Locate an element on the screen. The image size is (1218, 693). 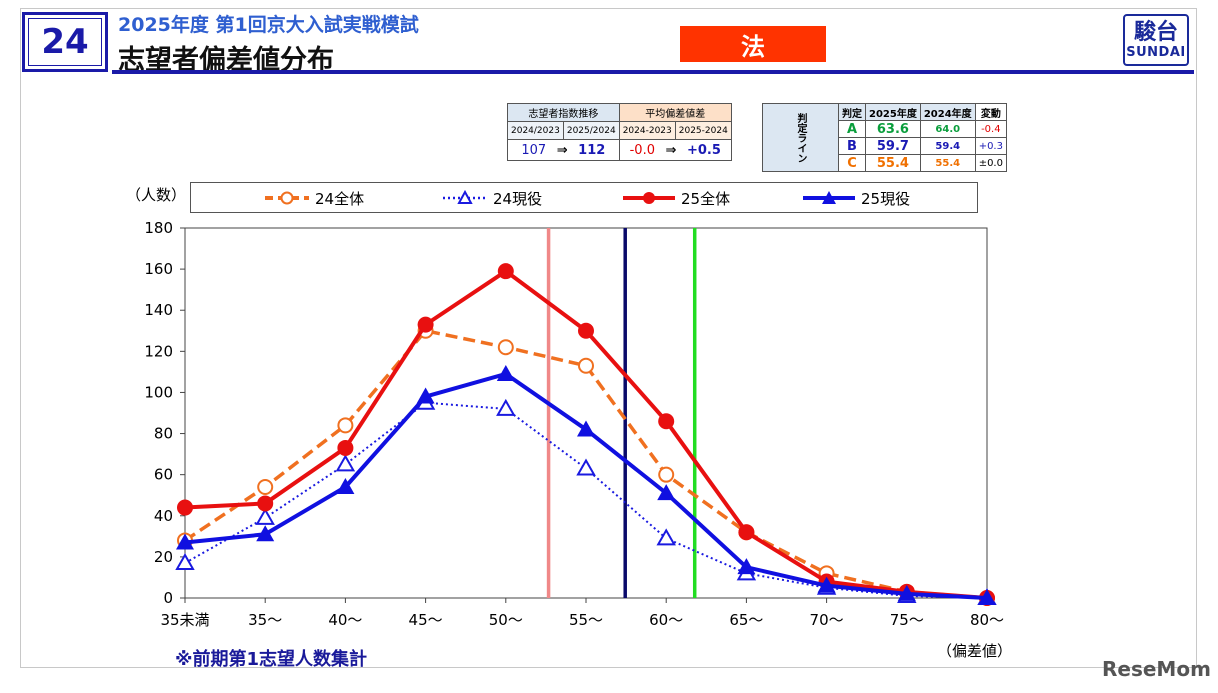
judge-row-c: C 55.4 55.4 ±0.0 is located at coordinates (885, 163).